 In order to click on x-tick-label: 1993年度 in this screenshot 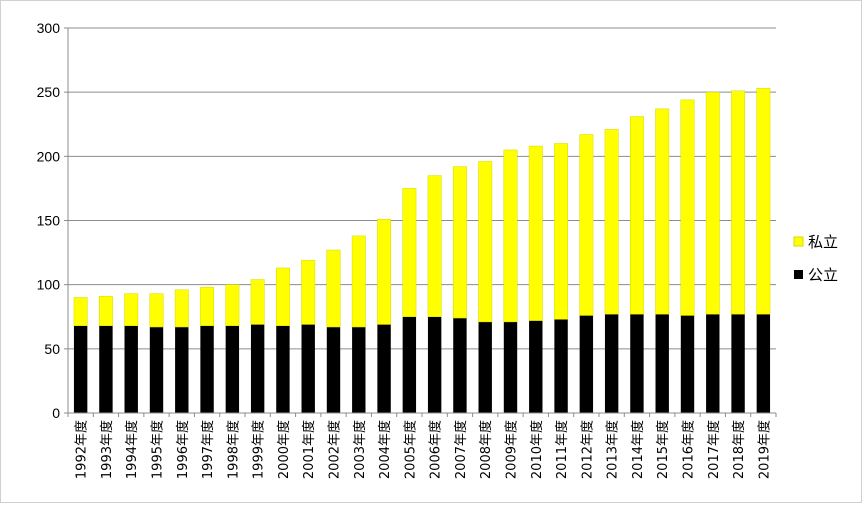, I will do `click(107, 449)`.